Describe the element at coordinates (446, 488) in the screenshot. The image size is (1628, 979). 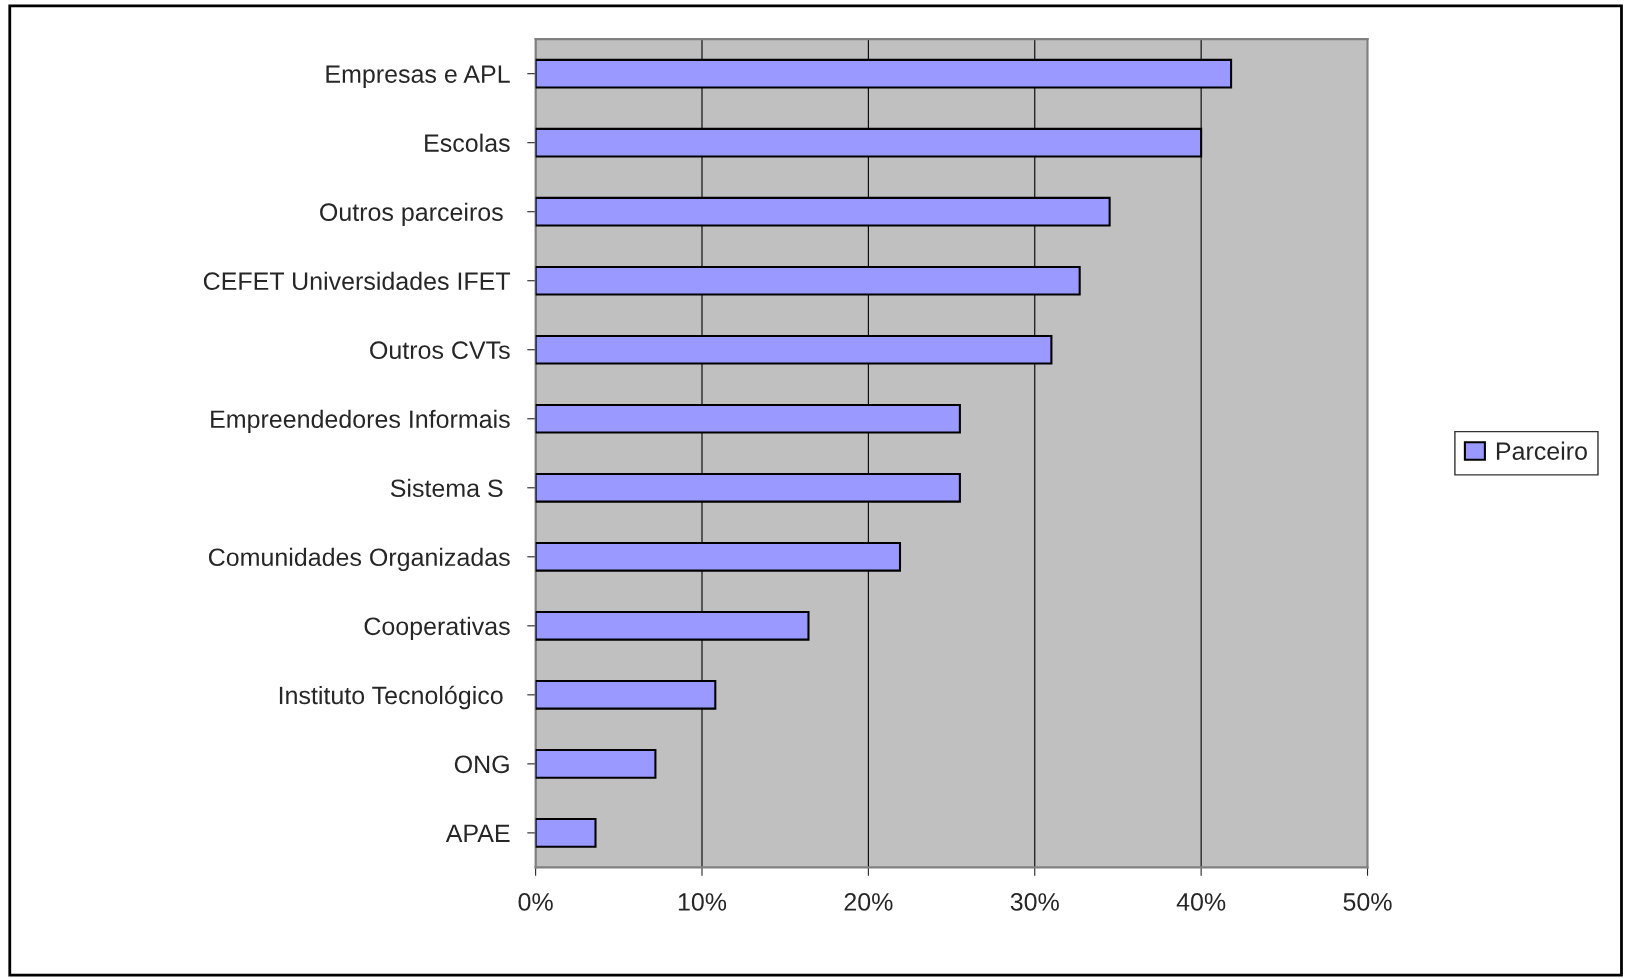
I see `y-tick-label: Sistema S` at that location.